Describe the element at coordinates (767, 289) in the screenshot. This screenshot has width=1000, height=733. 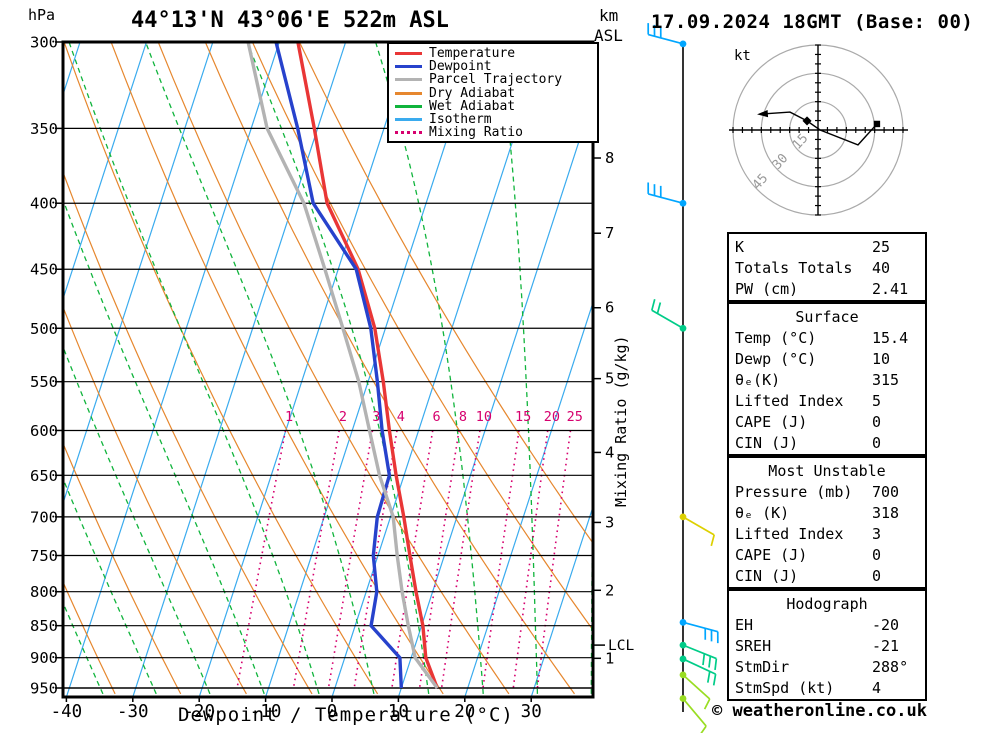
I see `info-row-label: PW (cm)` at that location.